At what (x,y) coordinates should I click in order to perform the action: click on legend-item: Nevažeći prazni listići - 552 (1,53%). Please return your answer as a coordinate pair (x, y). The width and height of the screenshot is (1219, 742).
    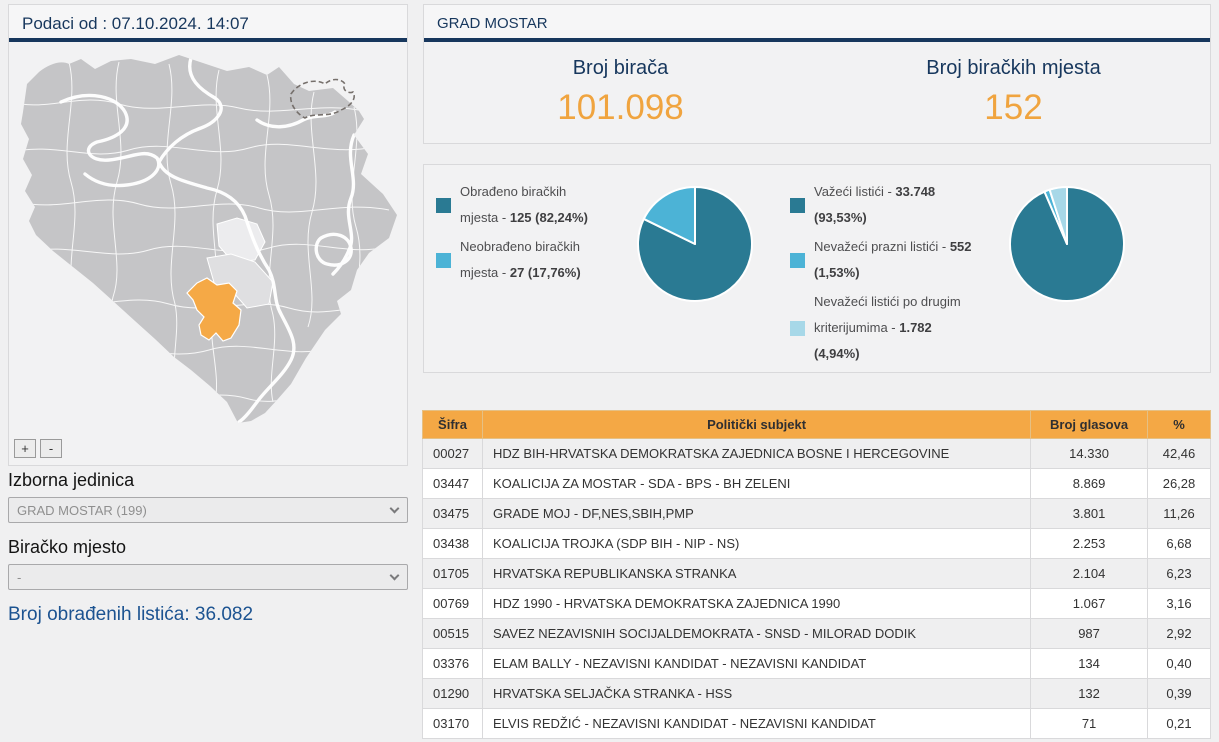
    Looking at the image, I should click on (883, 260).